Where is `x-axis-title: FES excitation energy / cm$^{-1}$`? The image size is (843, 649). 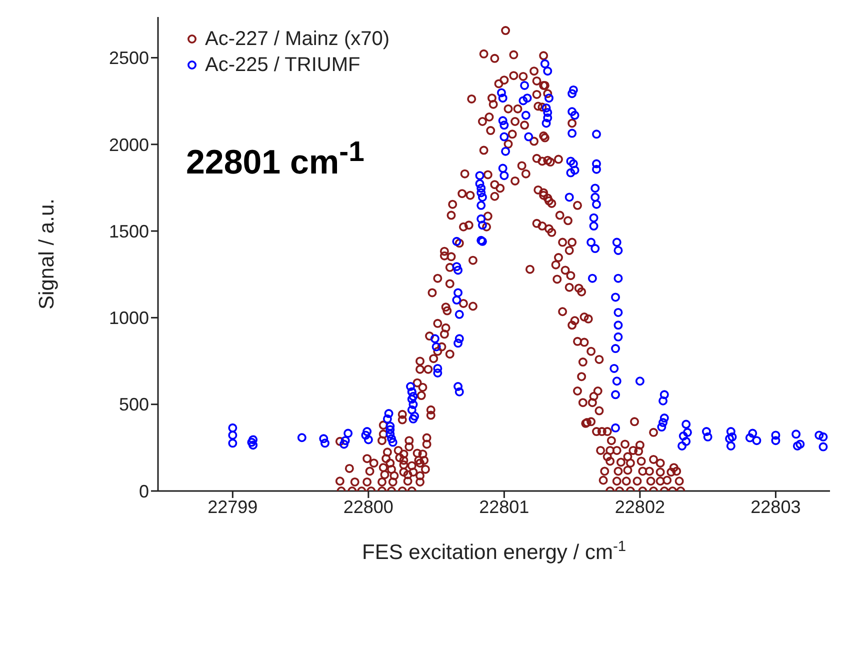 x-axis-title: FES excitation energy / cm$^{-1}$ is located at coordinates (494, 551).